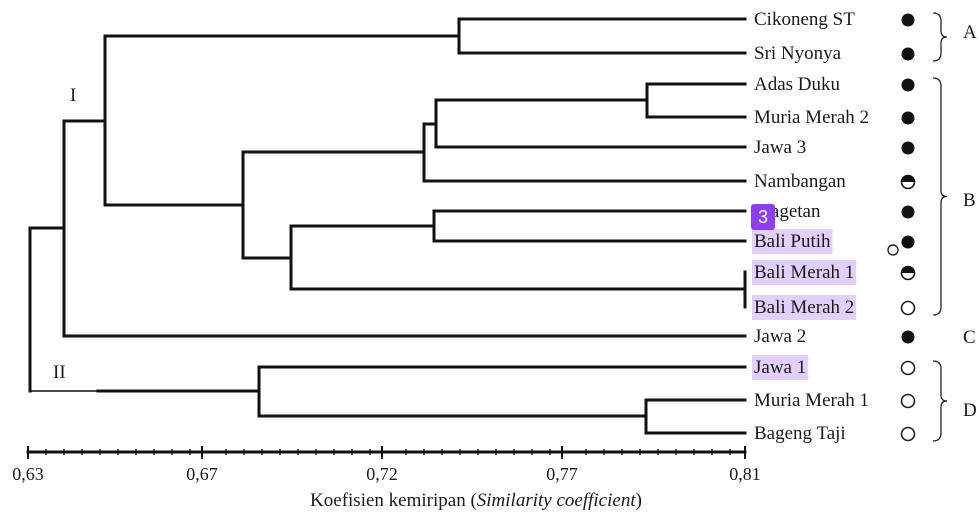 The image size is (979, 522). I want to click on branch-bali-group, so click(518, 257).